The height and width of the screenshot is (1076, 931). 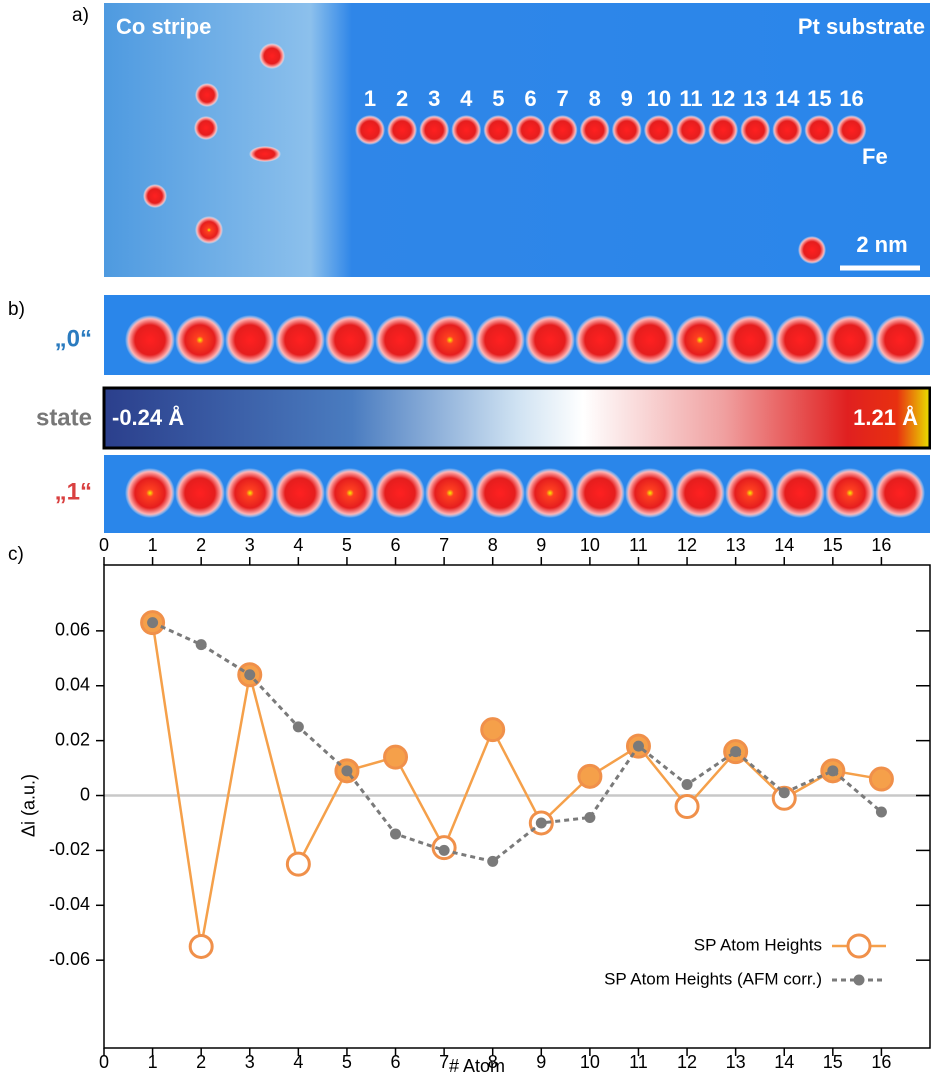 I want to click on atom-label: 1, so click(x=370, y=98).